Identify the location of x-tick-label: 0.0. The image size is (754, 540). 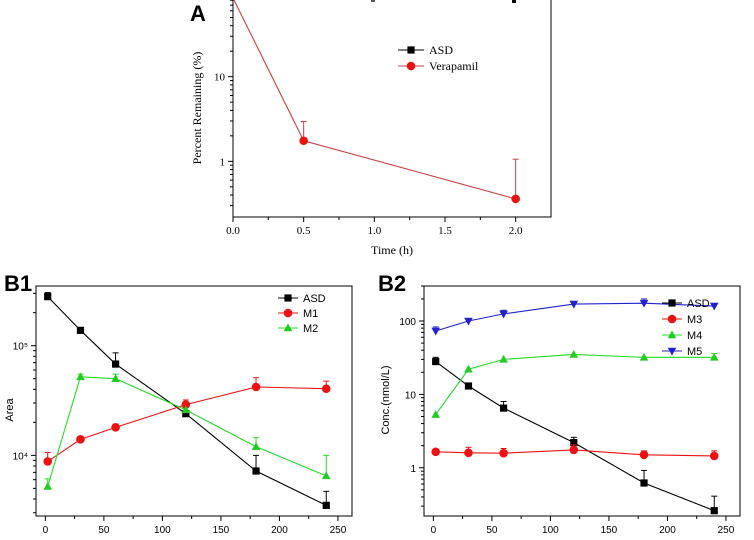
(233, 231).